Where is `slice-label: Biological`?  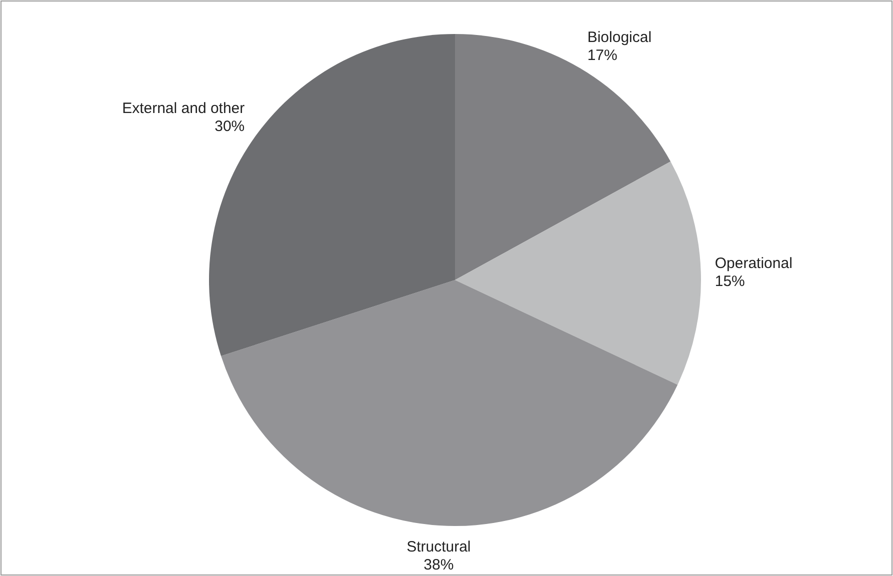 slice-label: Biological is located at coordinates (619, 37).